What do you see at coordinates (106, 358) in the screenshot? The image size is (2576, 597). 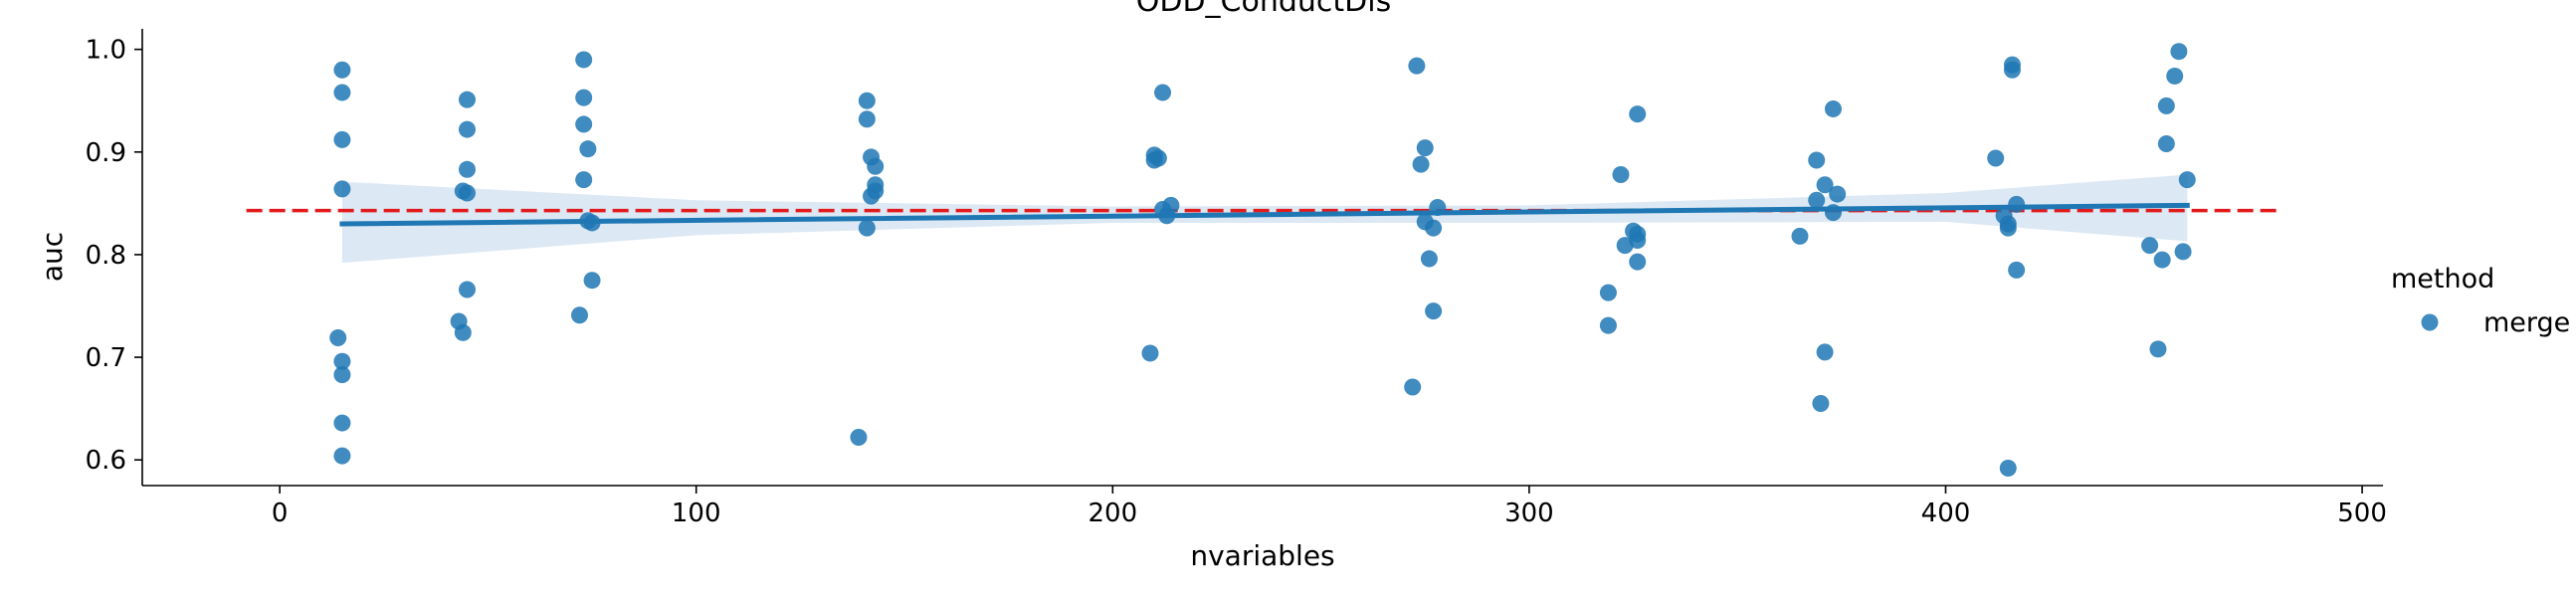 I see `y-tick-label: 0.7` at bounding box center [106, 358].